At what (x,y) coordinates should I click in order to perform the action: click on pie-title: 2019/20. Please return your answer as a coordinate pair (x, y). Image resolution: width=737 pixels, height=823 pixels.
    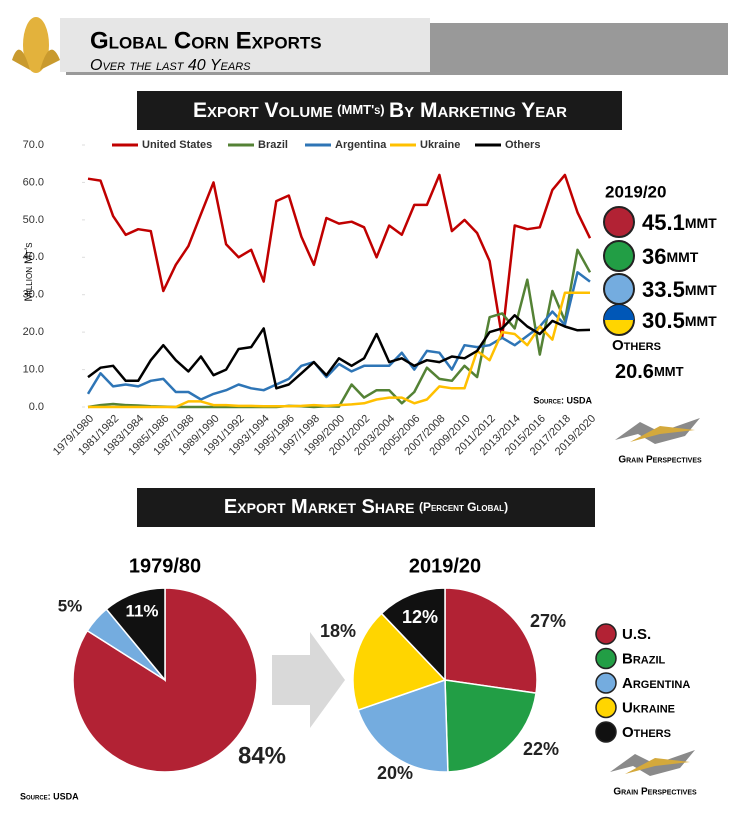
    Looking at the image, I should click on (445, 566).